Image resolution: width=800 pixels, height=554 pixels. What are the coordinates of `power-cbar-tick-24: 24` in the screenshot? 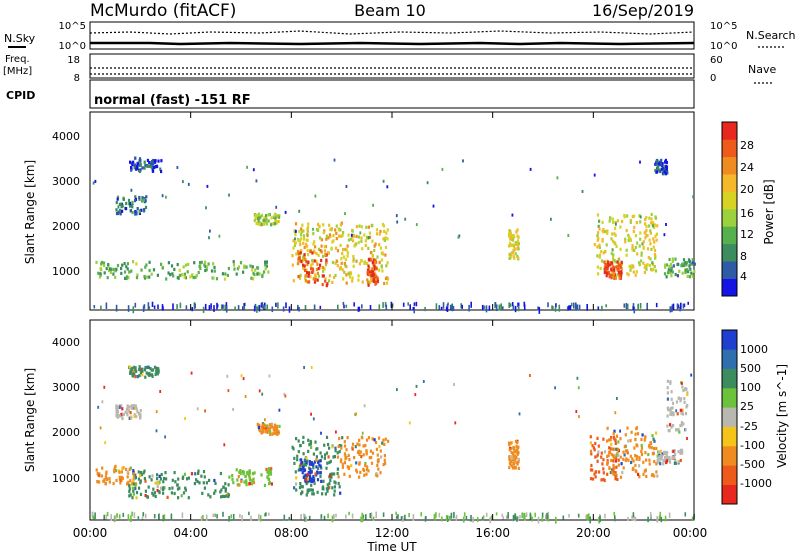 It's located at (747, 167).